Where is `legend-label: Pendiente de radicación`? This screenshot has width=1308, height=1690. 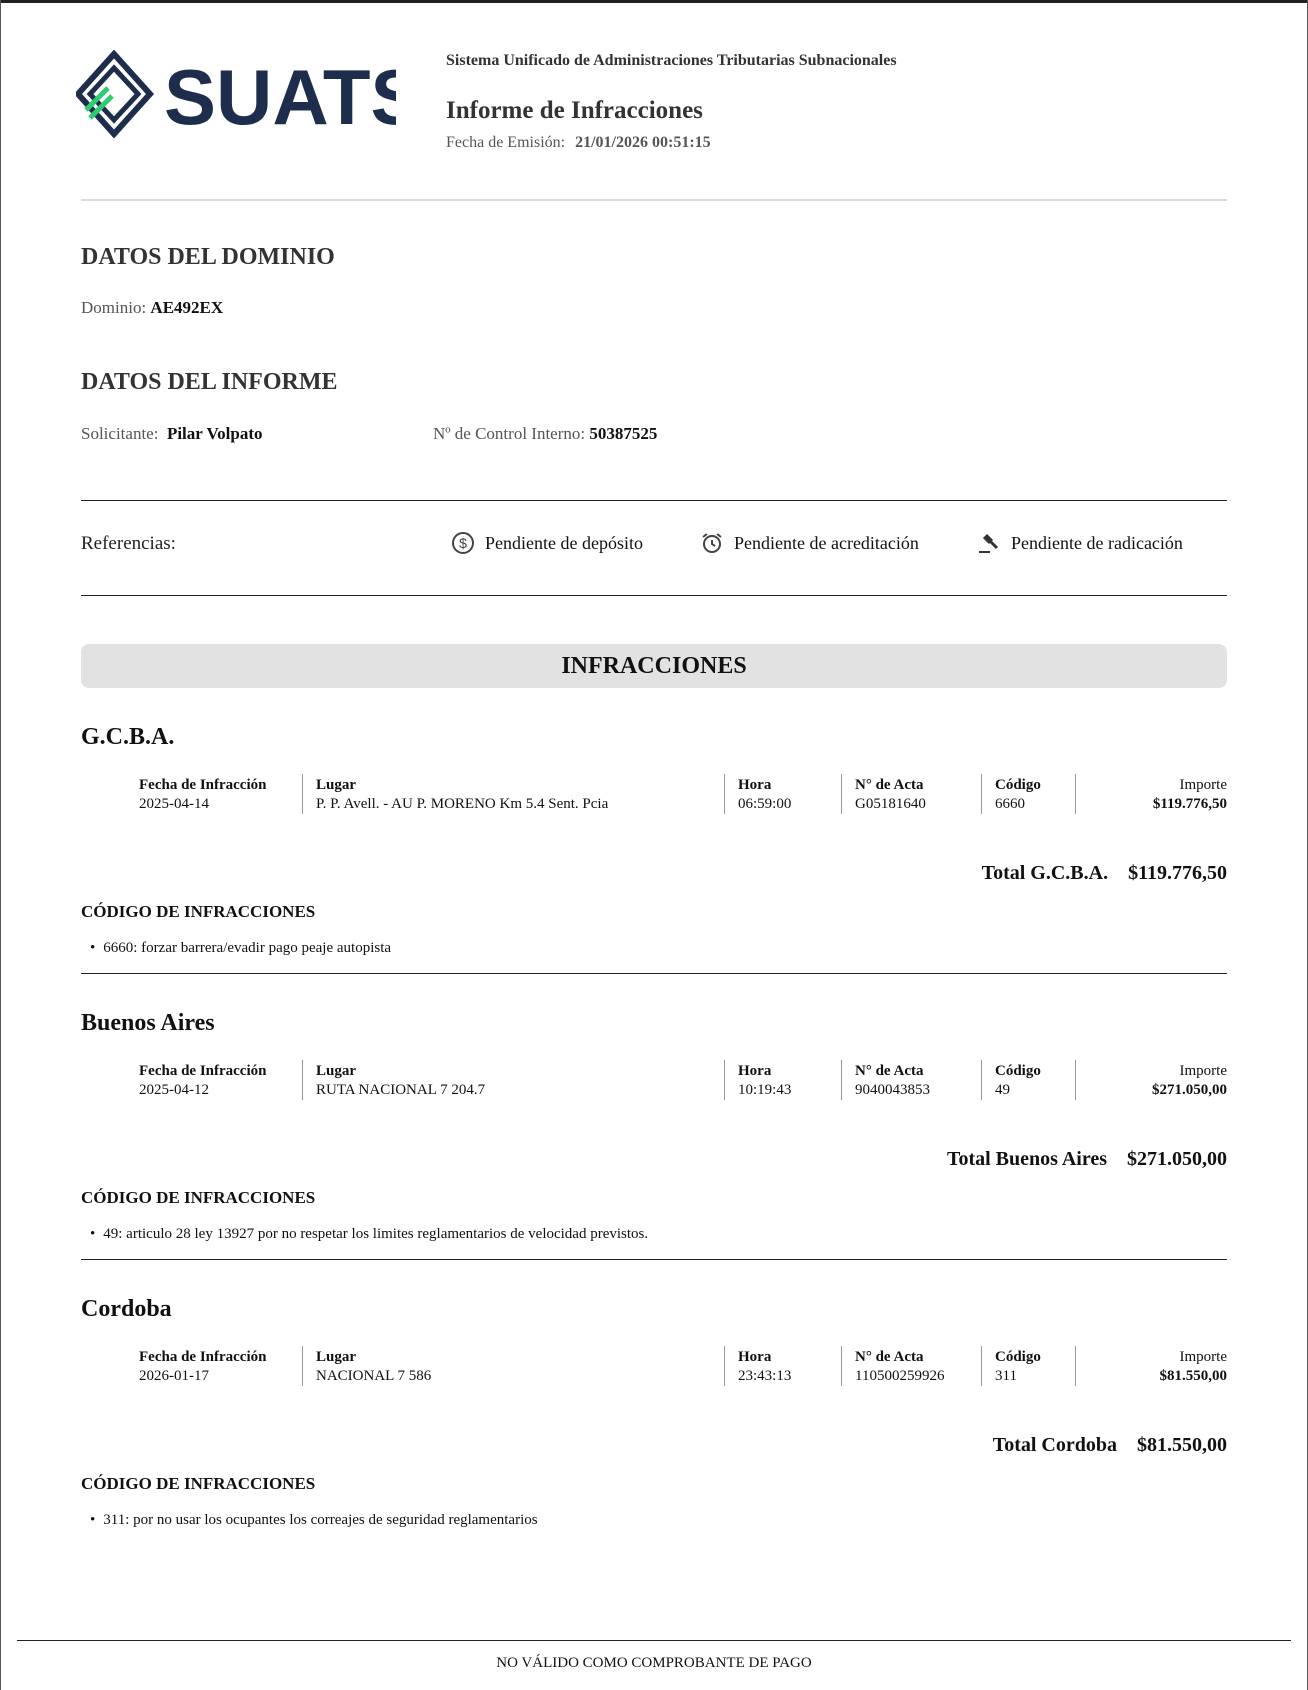
legend-label: Pendiente de radicación is located at coordinates (1097, 542).